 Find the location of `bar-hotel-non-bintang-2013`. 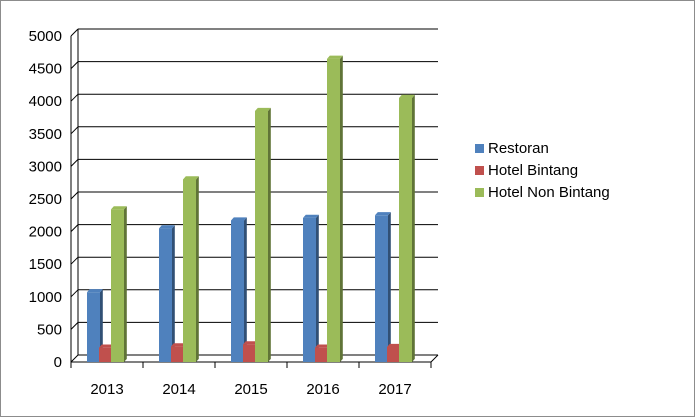

bar-hotel-non-bintang-2013 is located at coordinates (119, 284).